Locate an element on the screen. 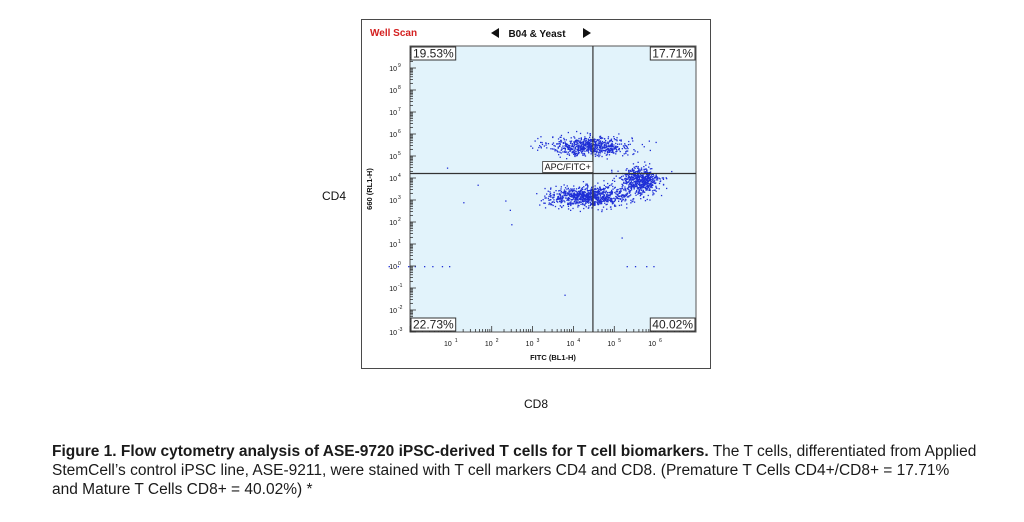 The width and height of the screenshot is (1024, 522). y-tick-exponent: 9 is located at coordinates (399, 66).